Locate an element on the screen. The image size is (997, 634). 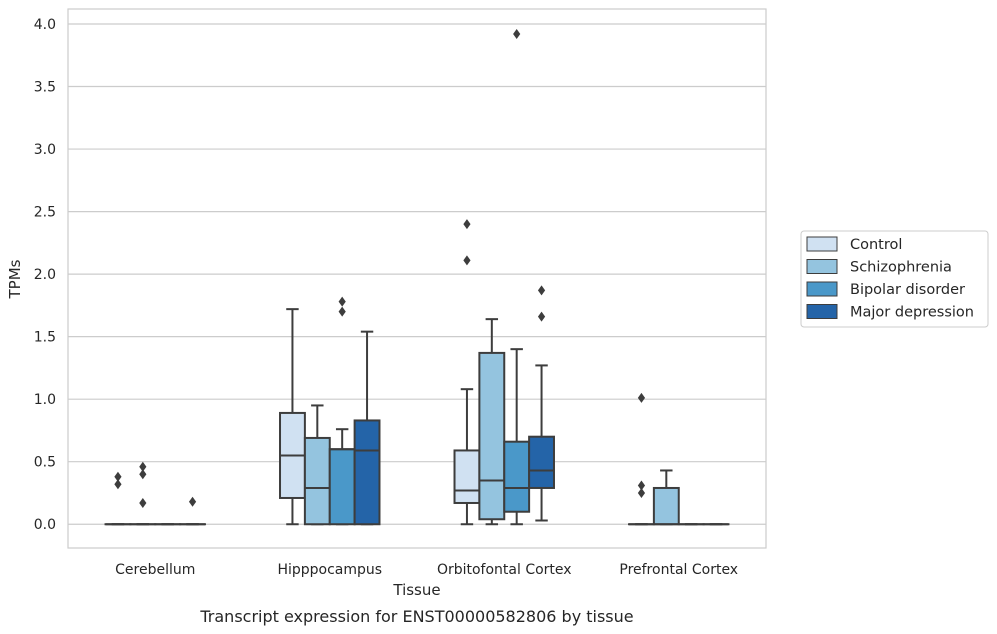
y-tick-label: 1.0 is located at coordinates (45, 400).